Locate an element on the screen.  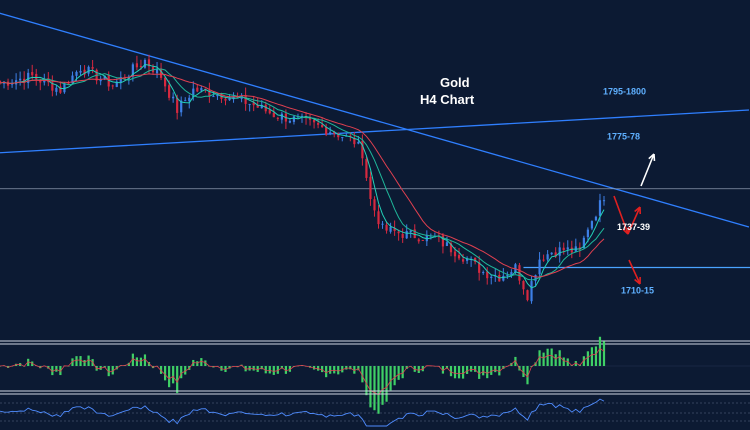
level-label: 1710-15 is located at coordinates (637, 290).